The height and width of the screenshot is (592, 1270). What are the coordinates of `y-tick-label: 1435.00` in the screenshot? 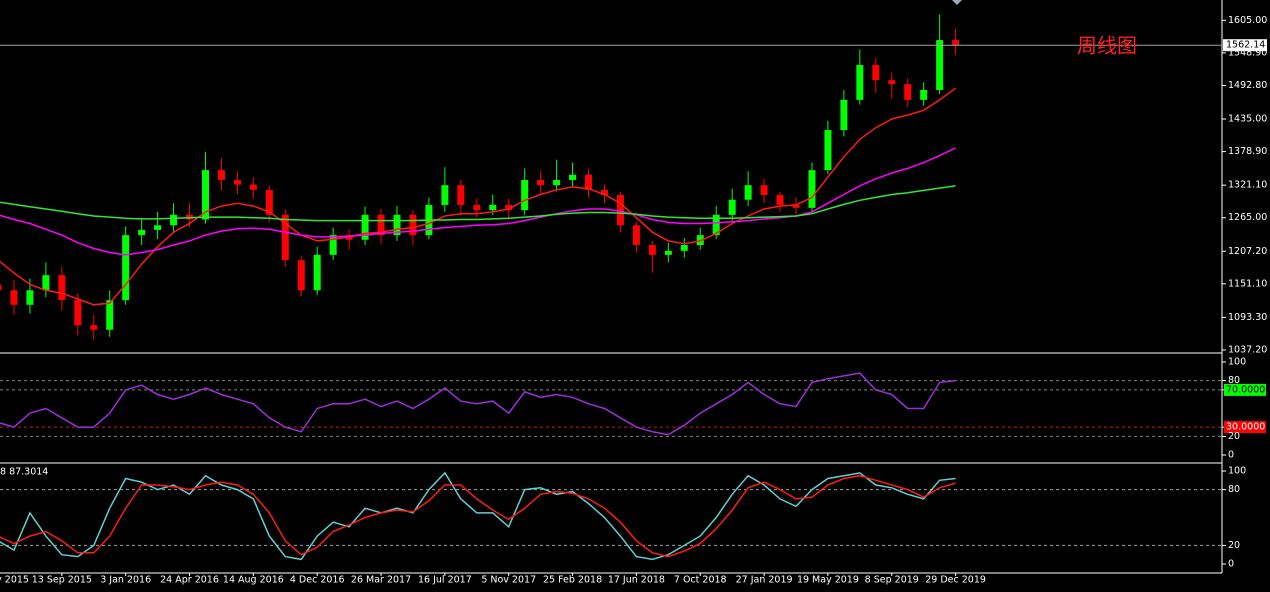 It's located at (1247, 119).